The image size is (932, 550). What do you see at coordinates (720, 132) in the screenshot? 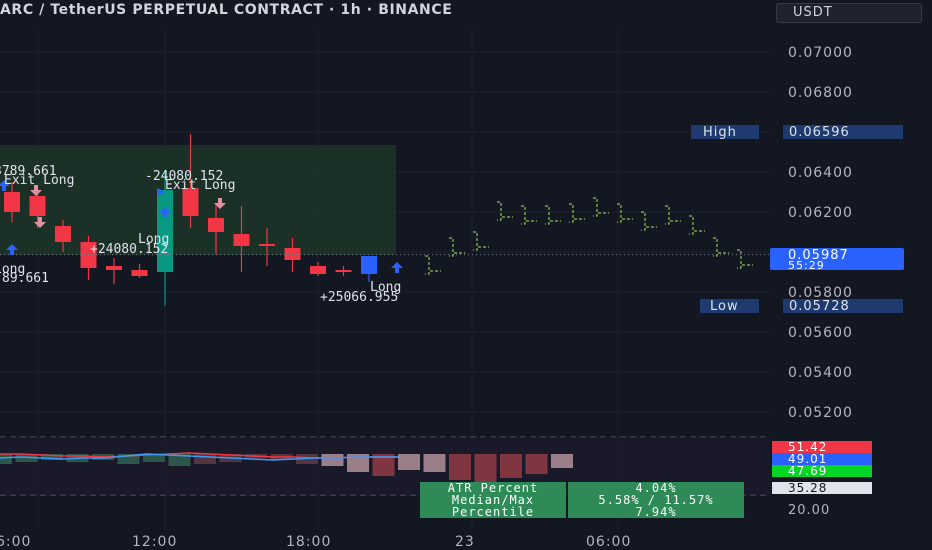
I see `high-label: High` at bounding box center [720, 132].